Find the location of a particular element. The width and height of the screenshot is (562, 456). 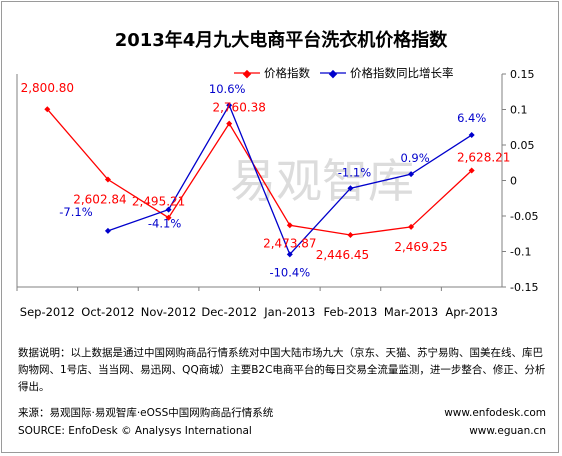

price-index-data-label: 2,628.21 is located at coordinates (483, 157).